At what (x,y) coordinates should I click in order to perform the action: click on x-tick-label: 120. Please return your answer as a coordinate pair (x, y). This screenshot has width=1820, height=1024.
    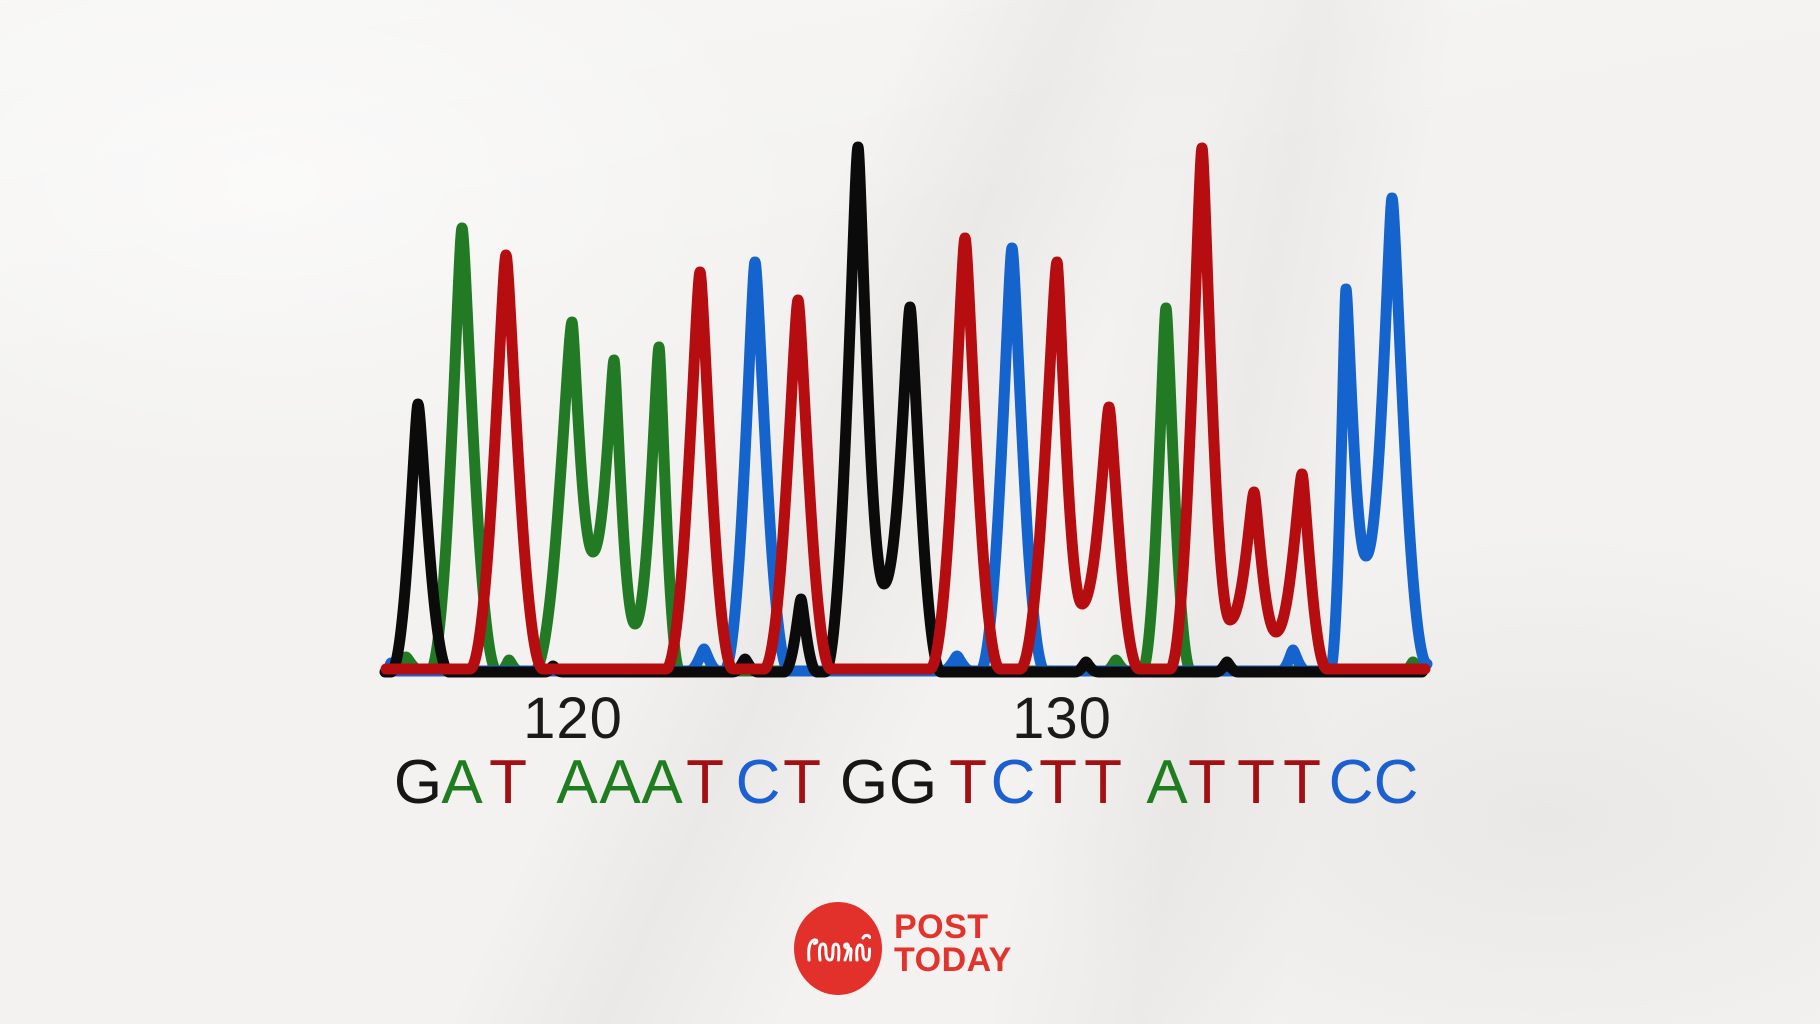
    Looking at the image, I should click on (573, 718).